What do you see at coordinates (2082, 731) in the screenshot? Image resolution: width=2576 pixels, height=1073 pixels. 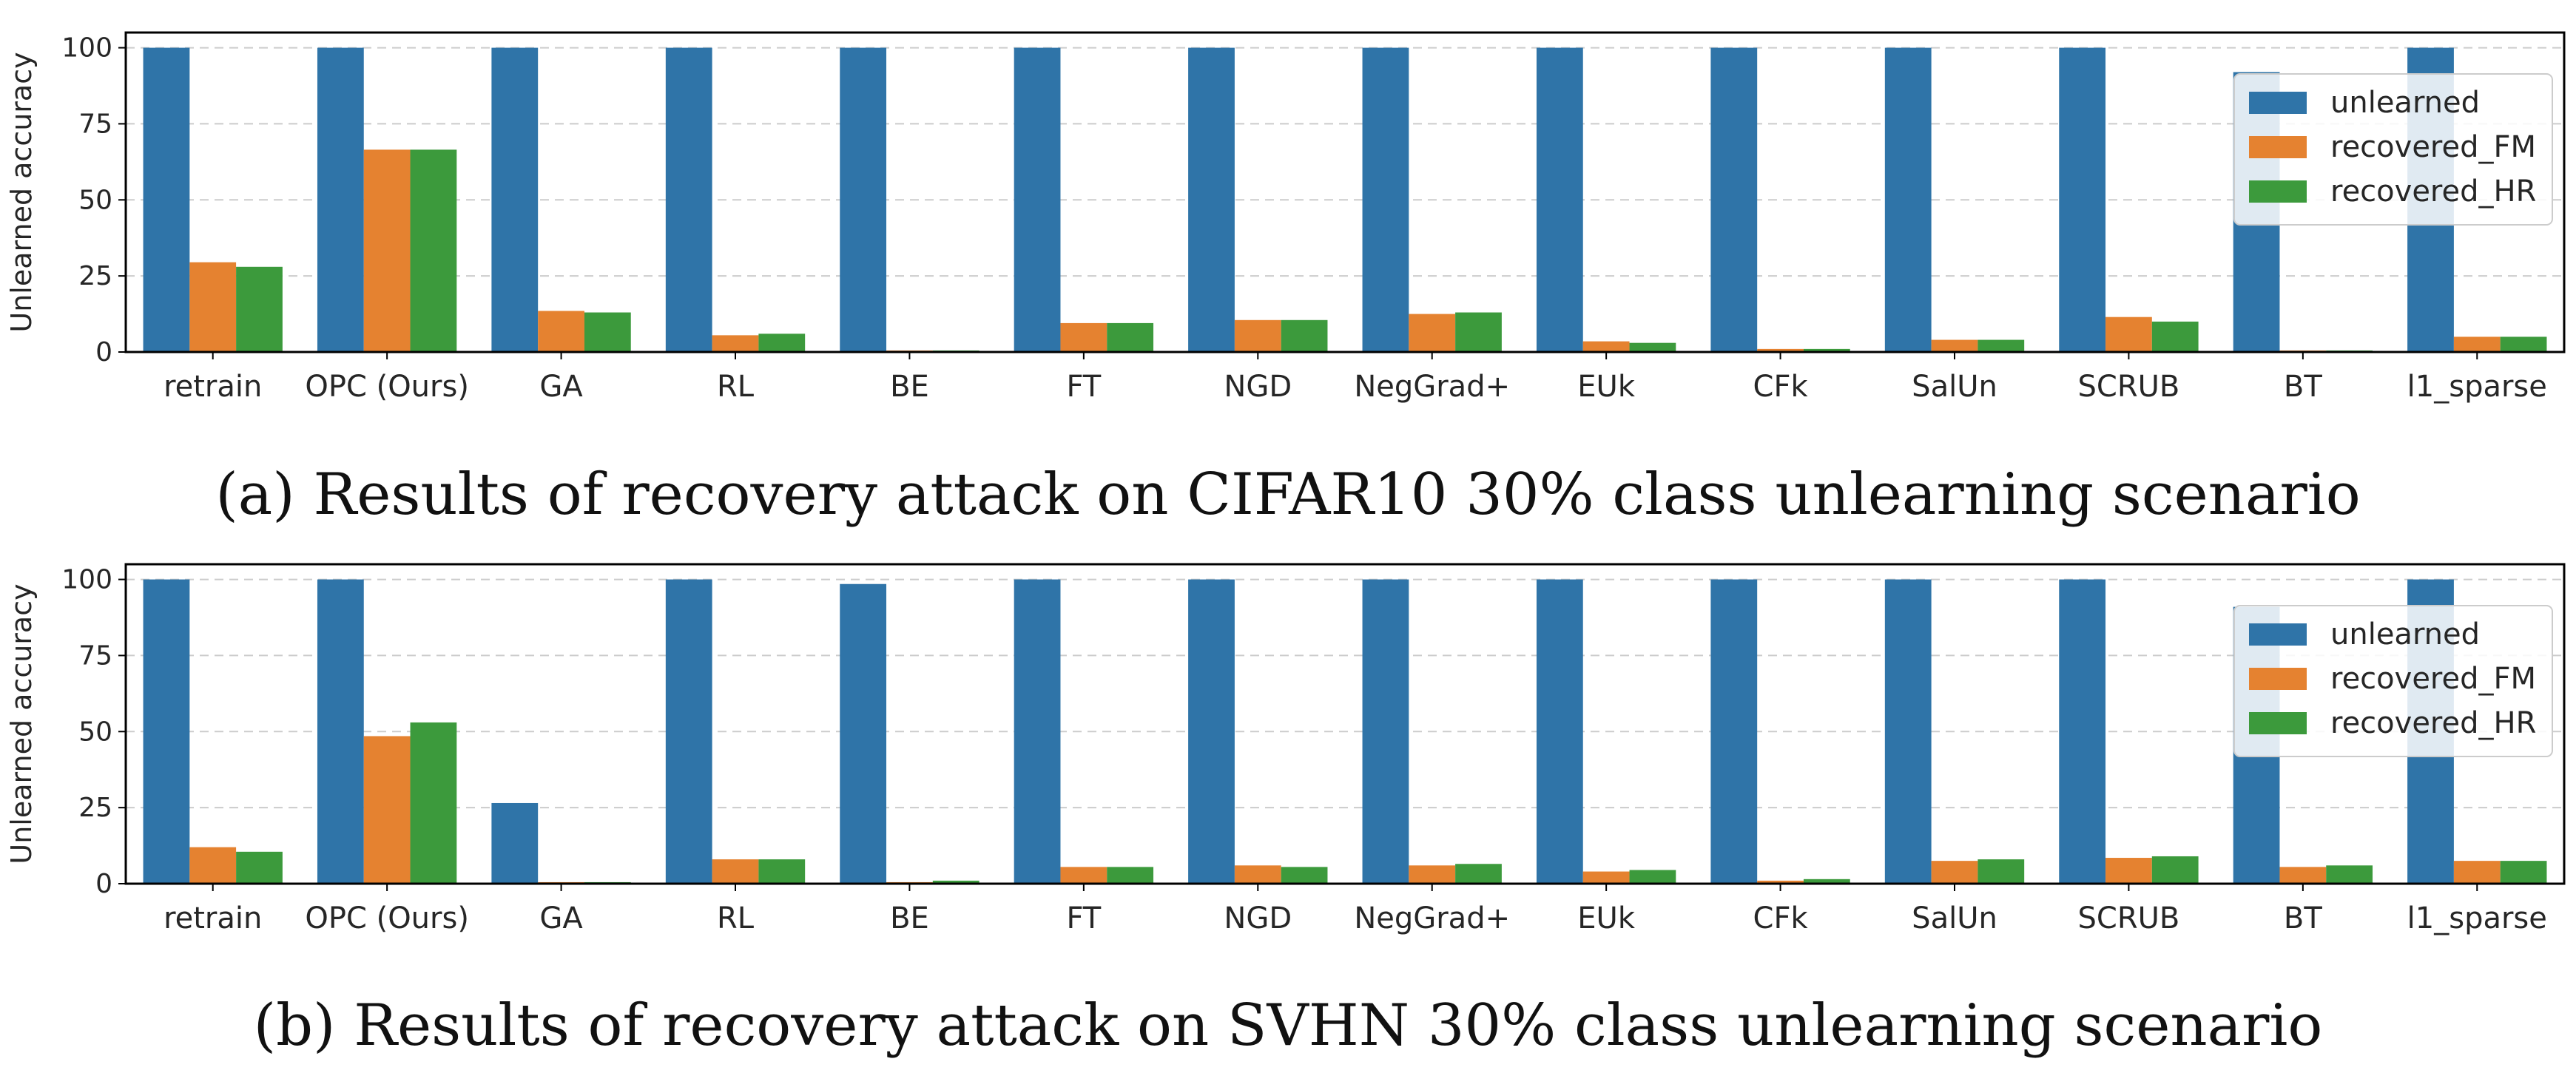 I see `bar-unlearned-scrub` at bounding box center [2082, 731].